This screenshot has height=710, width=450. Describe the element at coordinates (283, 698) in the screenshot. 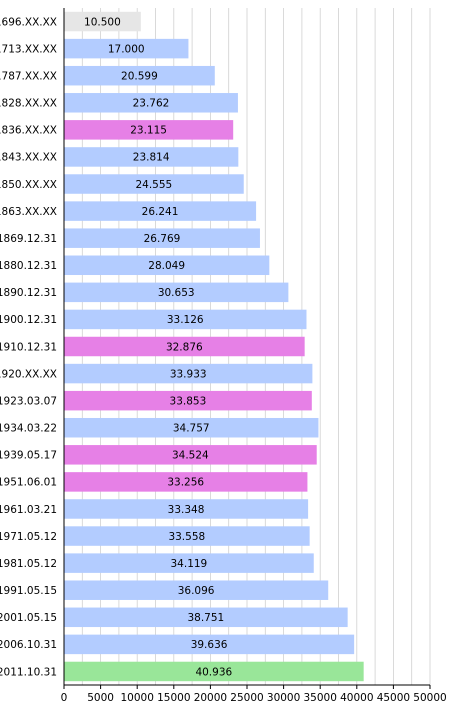

I see `x-tick-label: 30000` at that location.